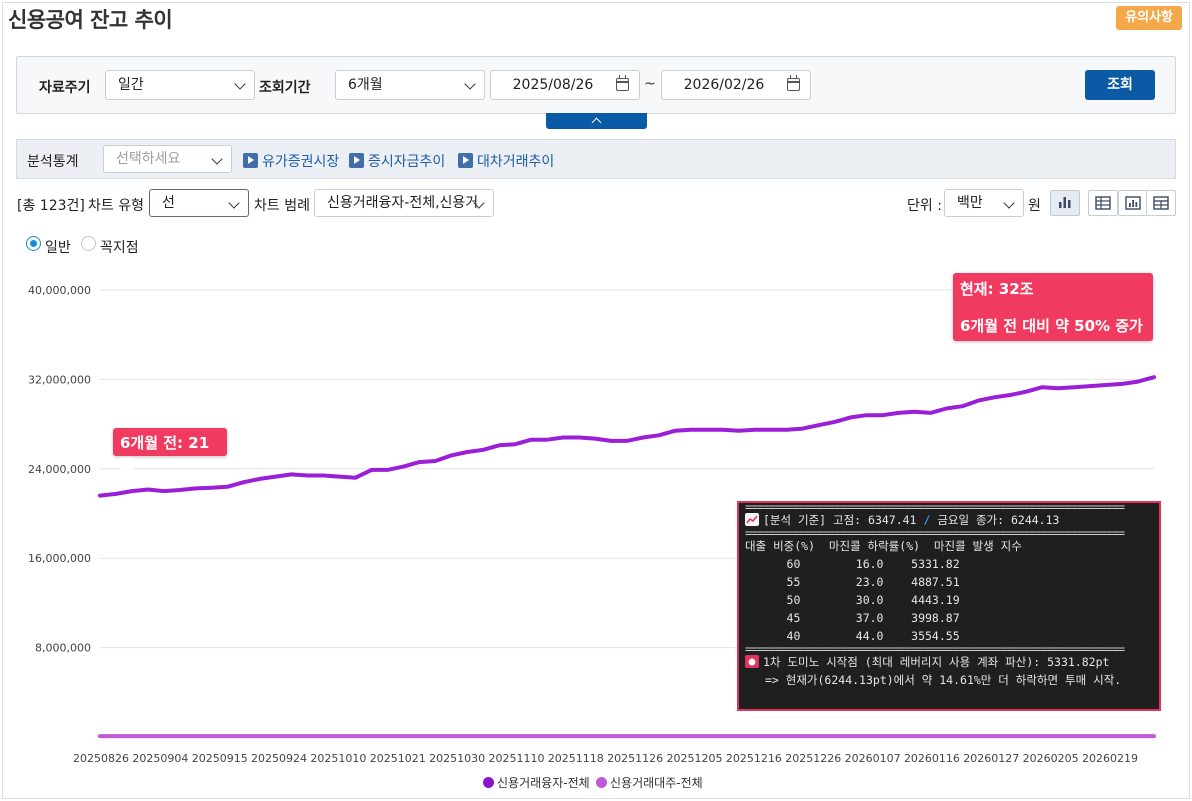  Describe the element at coordinates (53, 162) in the screenshot. I see `analysis-label: 분석통계` at that location.